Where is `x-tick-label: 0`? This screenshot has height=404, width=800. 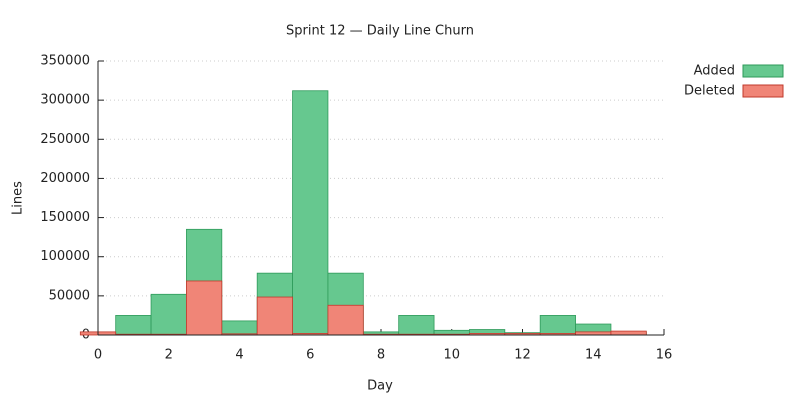
x-tick-label: 0 is located at coordinates (98, 355).